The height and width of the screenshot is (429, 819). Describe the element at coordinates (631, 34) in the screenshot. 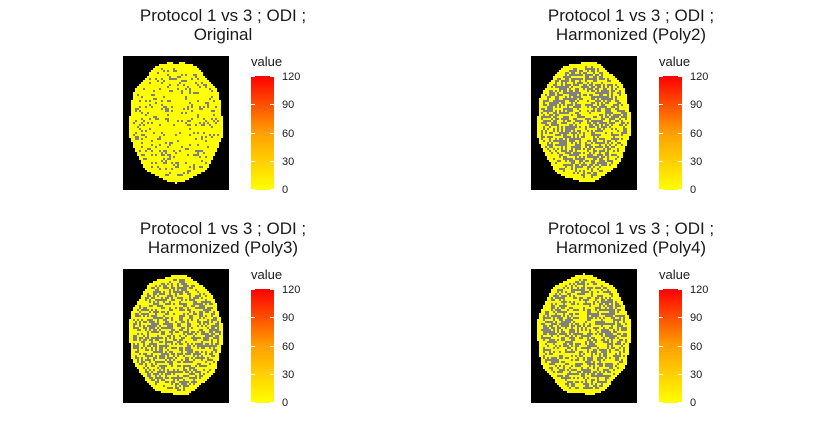

I see `title-line-2: Harmonized (Poly2)` at that location.